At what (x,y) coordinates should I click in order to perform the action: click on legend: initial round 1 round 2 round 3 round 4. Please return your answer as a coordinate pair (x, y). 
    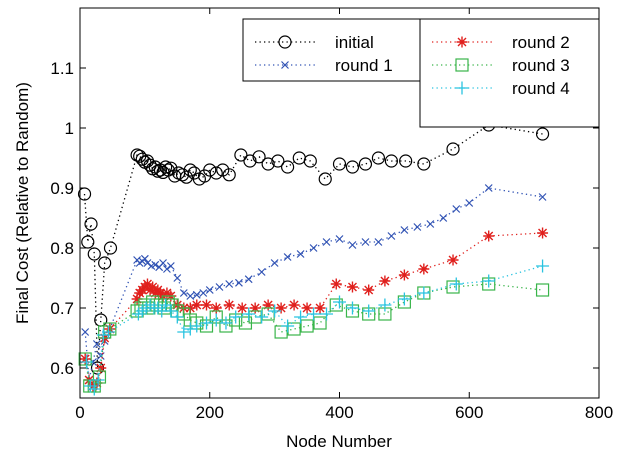
    Looking at the image, I should click on (421, 73).